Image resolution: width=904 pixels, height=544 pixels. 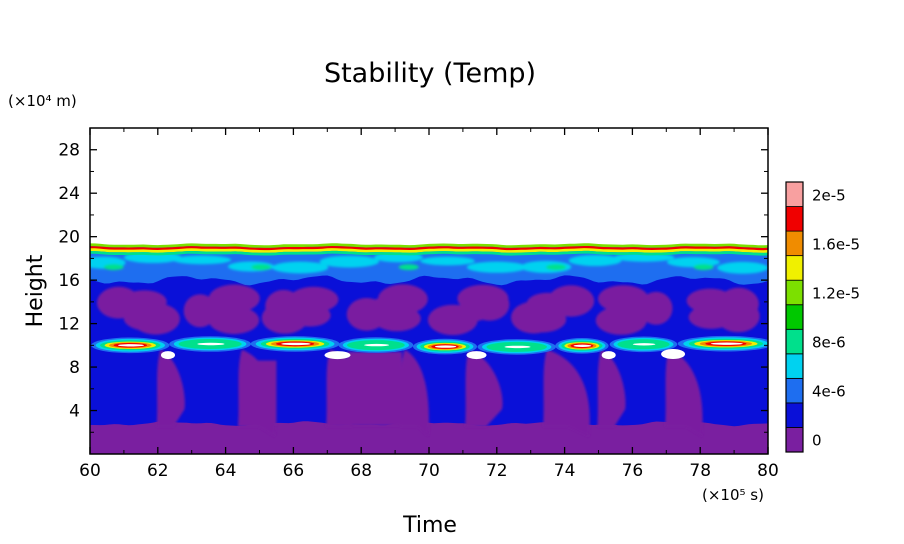 What do you see at coordinates (69, 151) in the screenshot?
I see `y-tick-label: 28` at bounding box center [69, 151].